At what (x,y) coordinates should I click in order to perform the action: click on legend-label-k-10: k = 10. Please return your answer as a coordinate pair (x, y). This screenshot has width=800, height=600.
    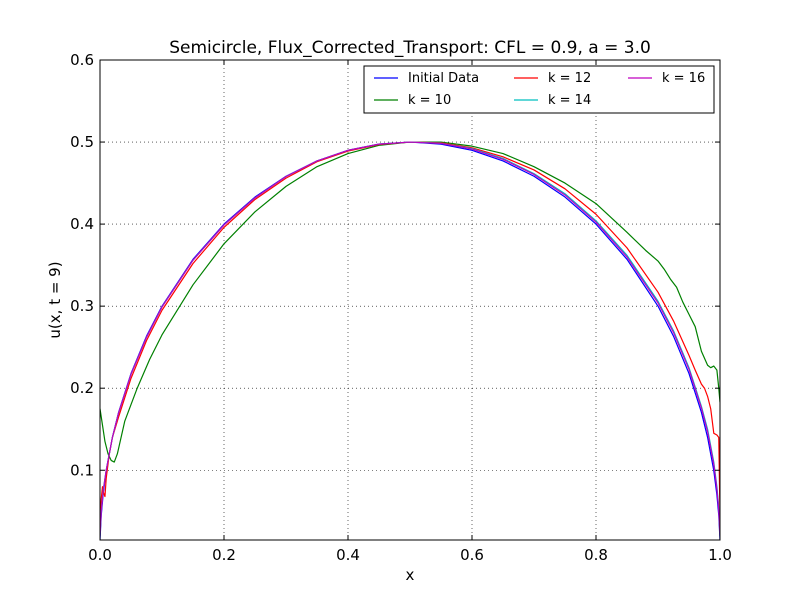
    Looking at the image, I should click on (429, 100).